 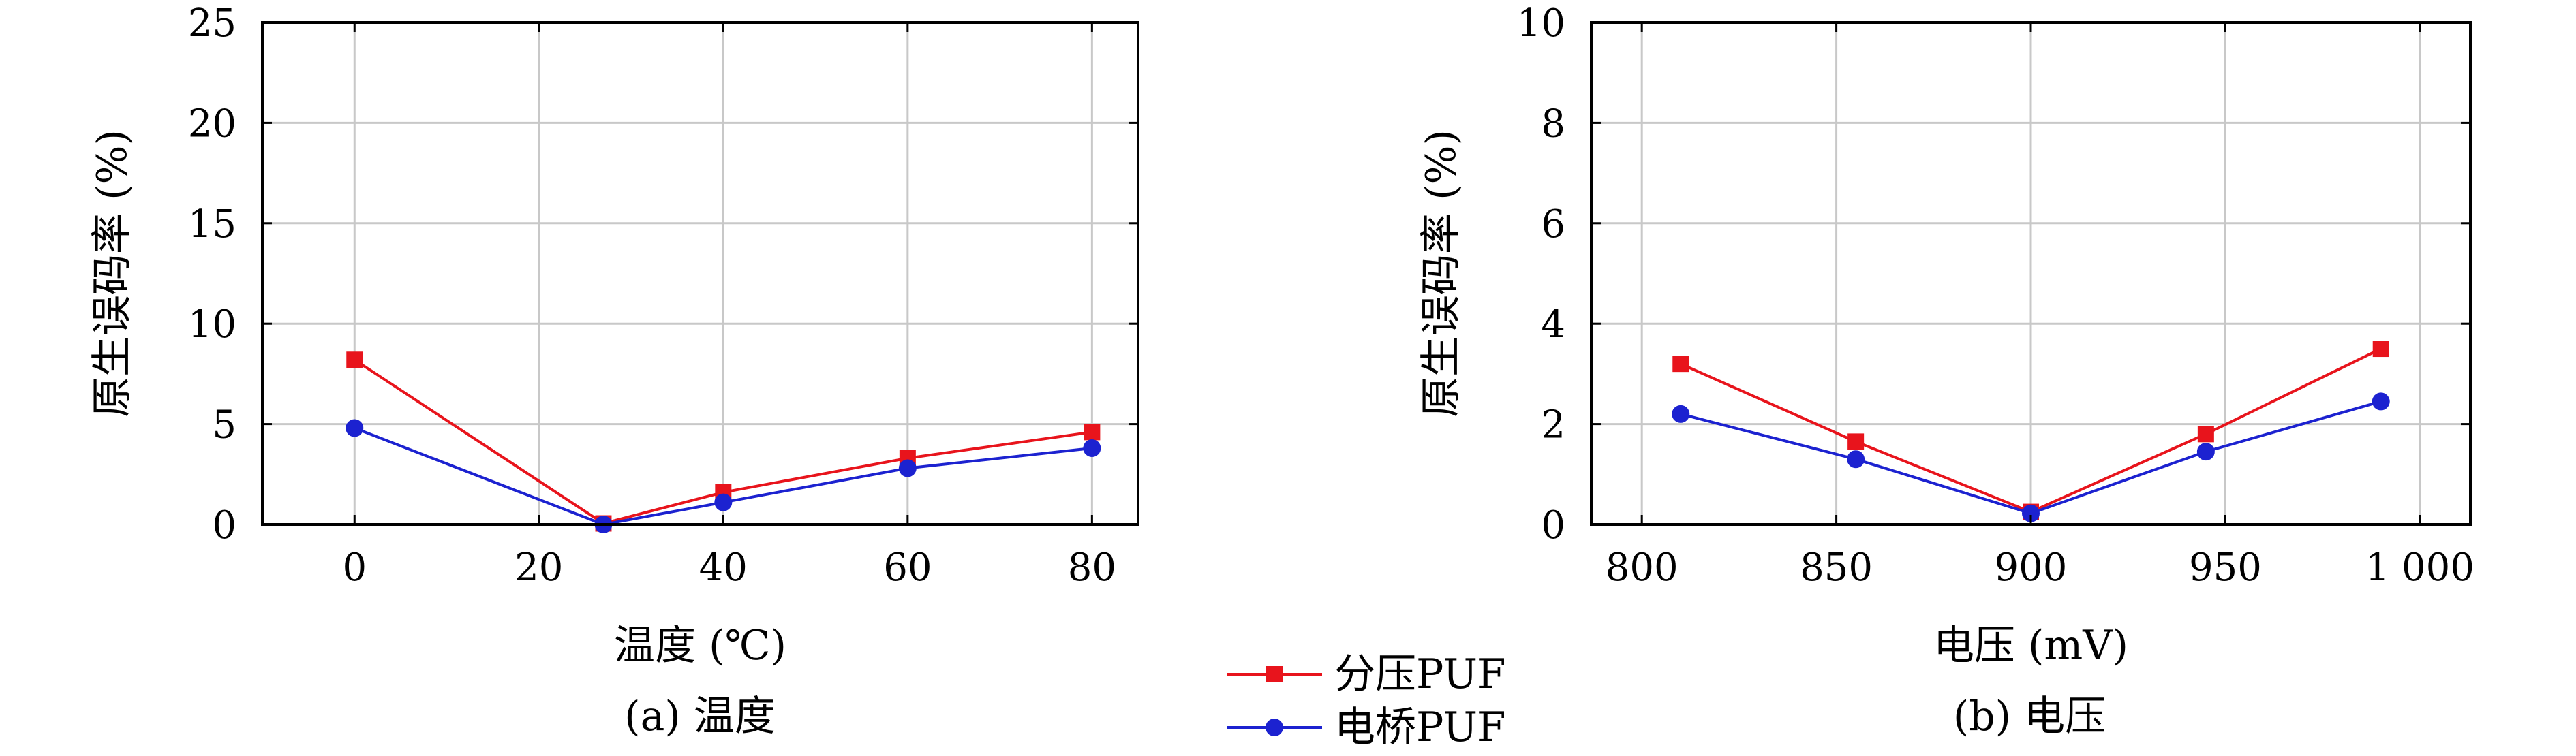 What do you see at coordinates (2032, 568) in the screenshot?
I see `x-tick-label: 900` at bounding box center [2032, 568].